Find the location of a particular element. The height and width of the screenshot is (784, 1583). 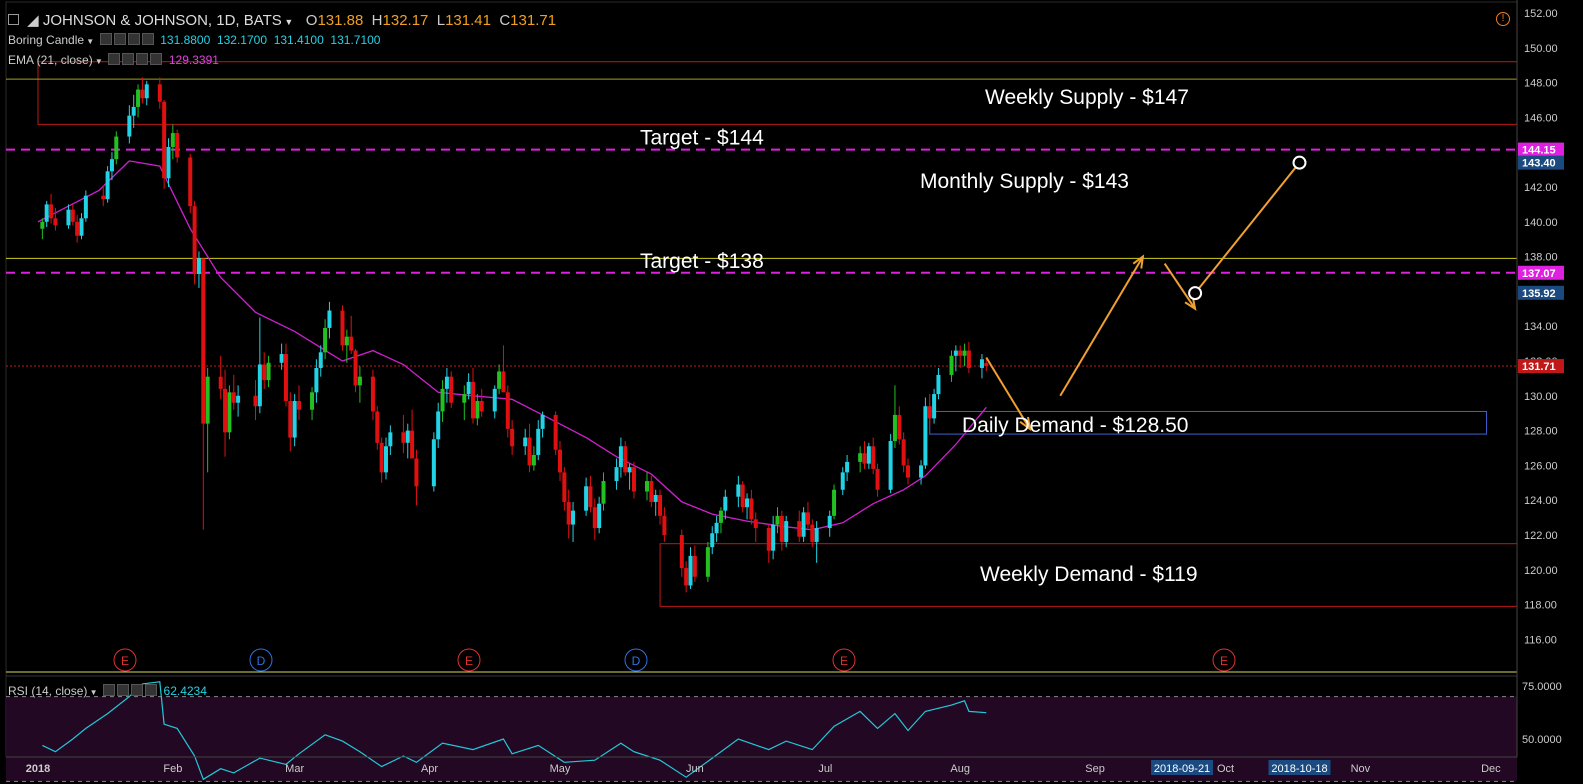

symbol-title: JOHNSON & JOHNSON, 1D, BATS is located at coordinates (162, 20).